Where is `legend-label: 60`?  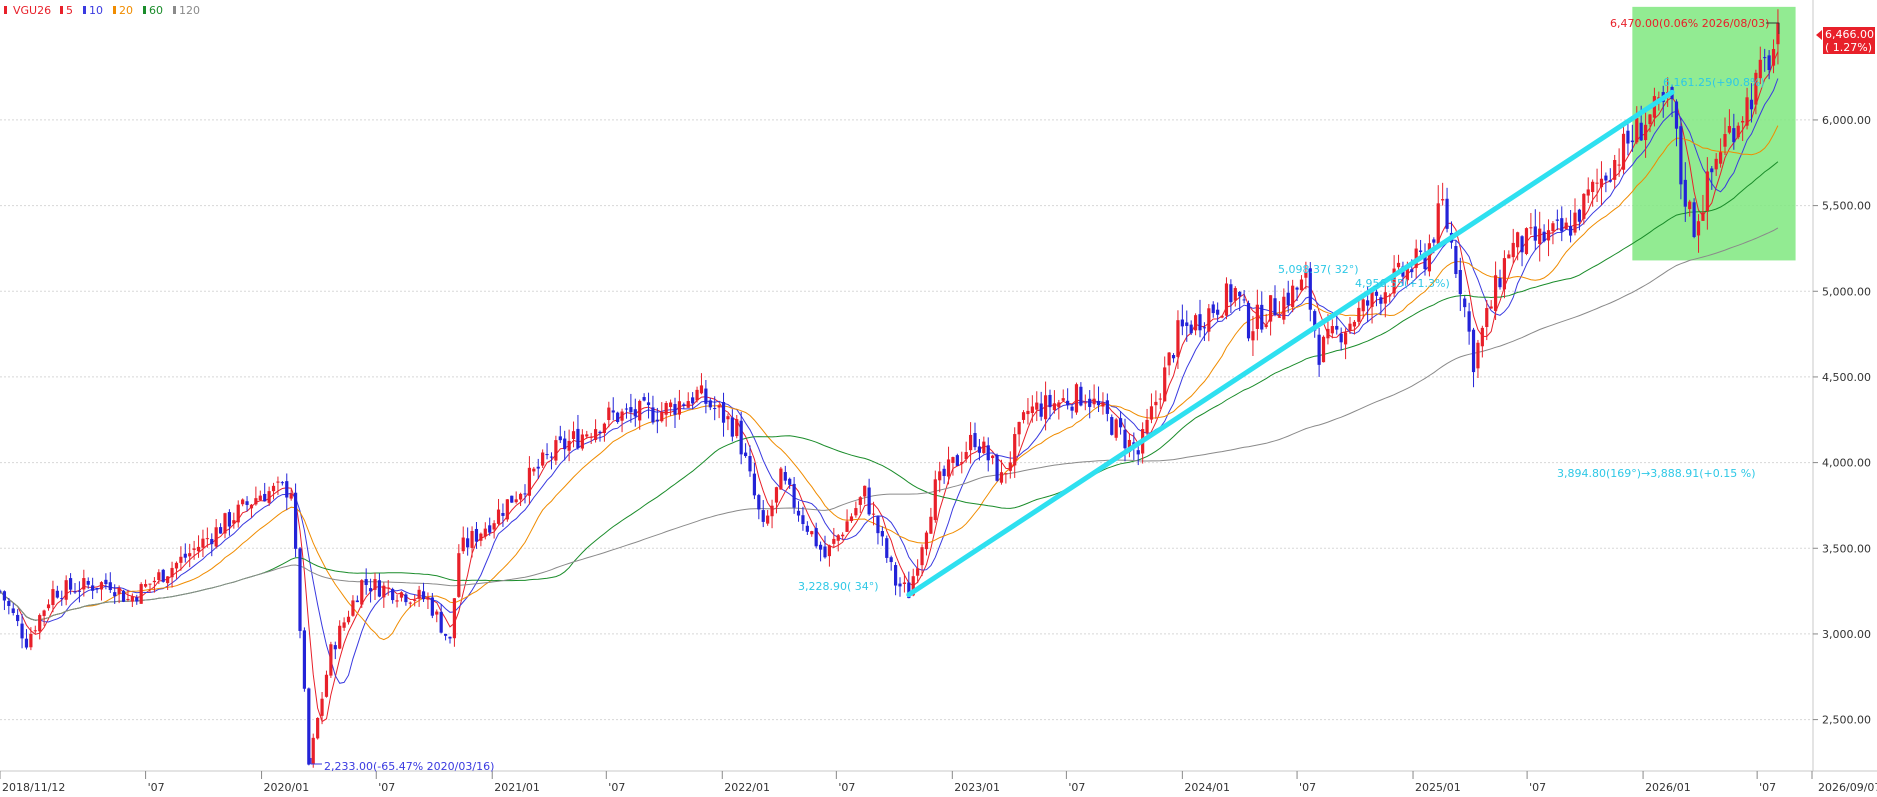 legend-label: 60 is located at coordinates (156, 10).